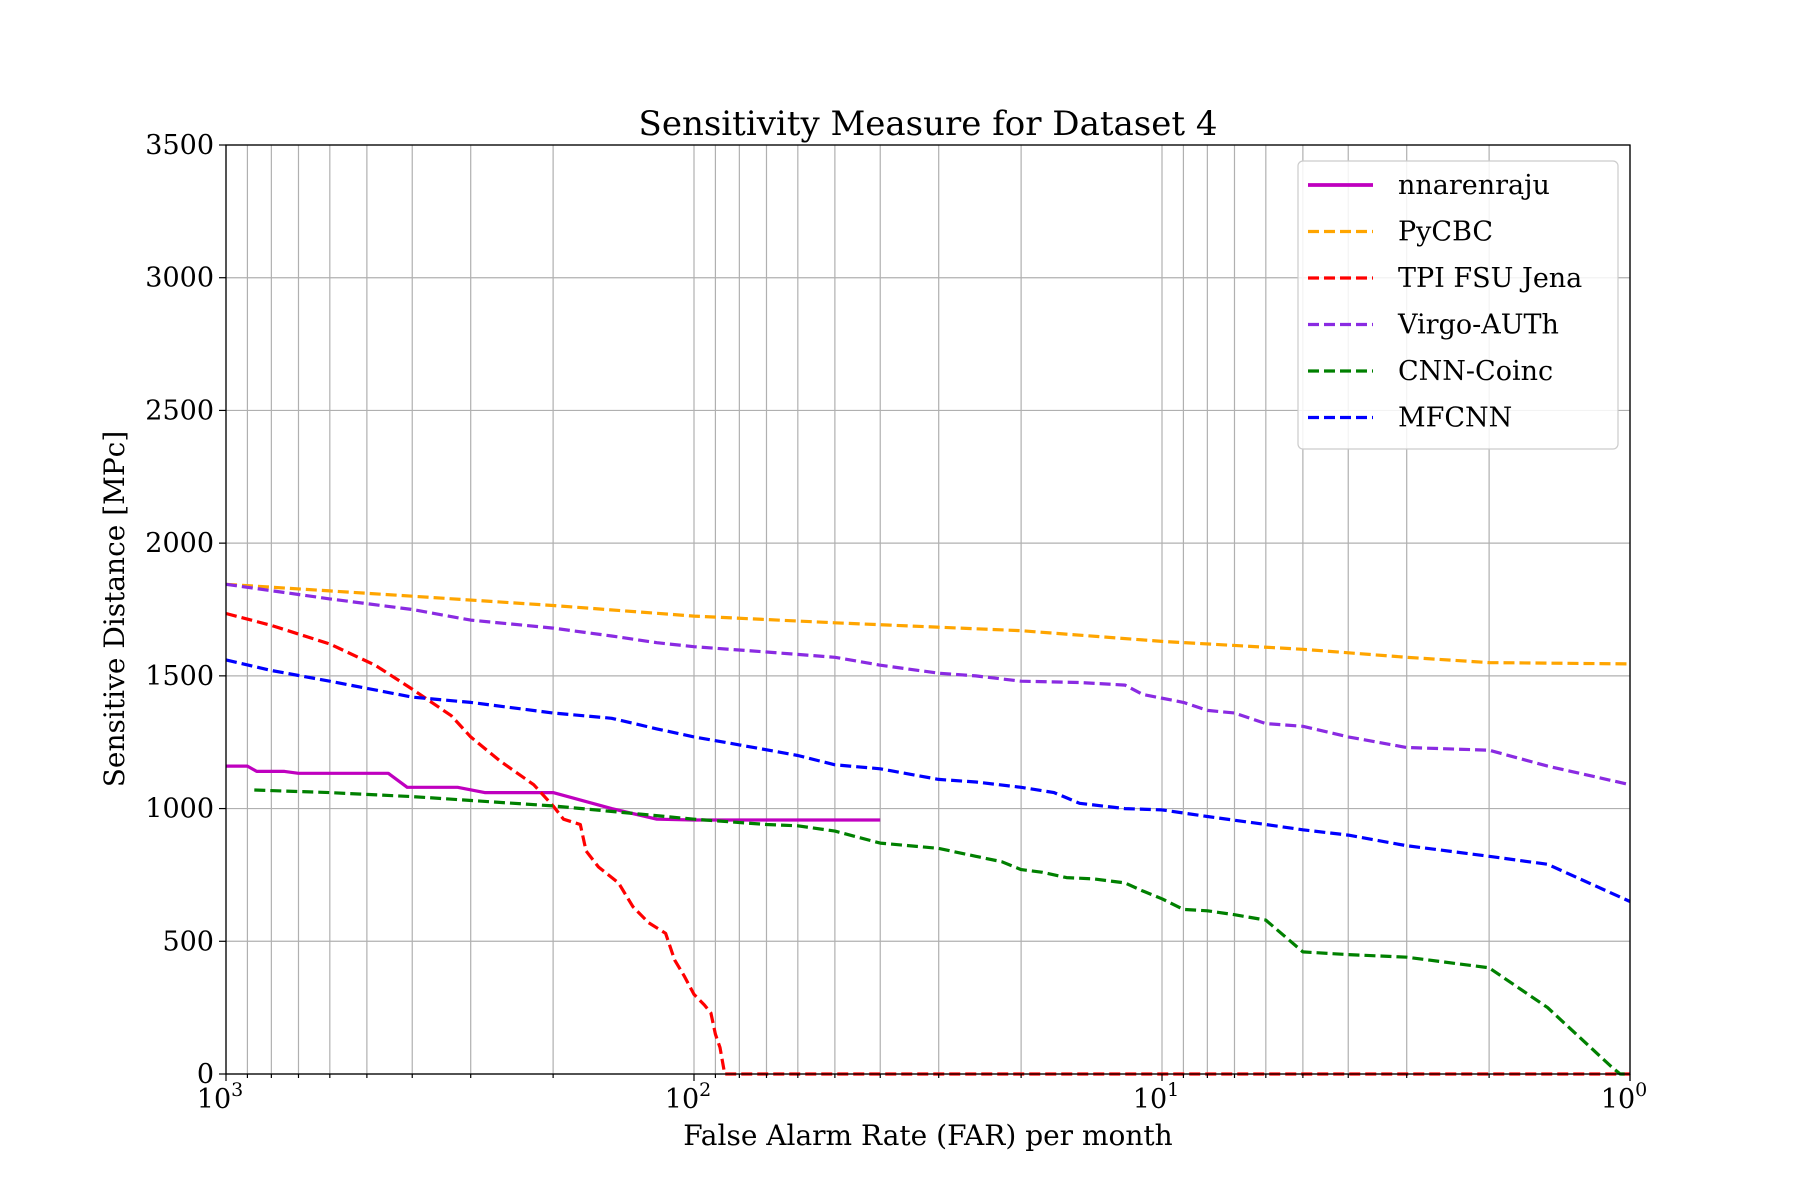 This screenshot has width=1800, height=1200. What do you see at coordinates (1455, 418) in the screenshot?
I see `legend-label: MFCNN` at bounding box center [1455, 418].